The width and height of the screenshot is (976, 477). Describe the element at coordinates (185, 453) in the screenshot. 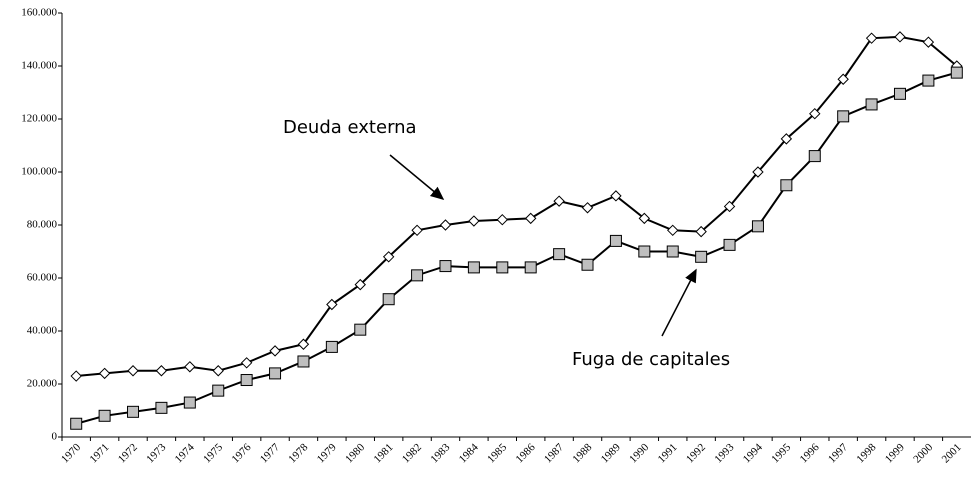

I see `x-tick-label: 1974` at that location.